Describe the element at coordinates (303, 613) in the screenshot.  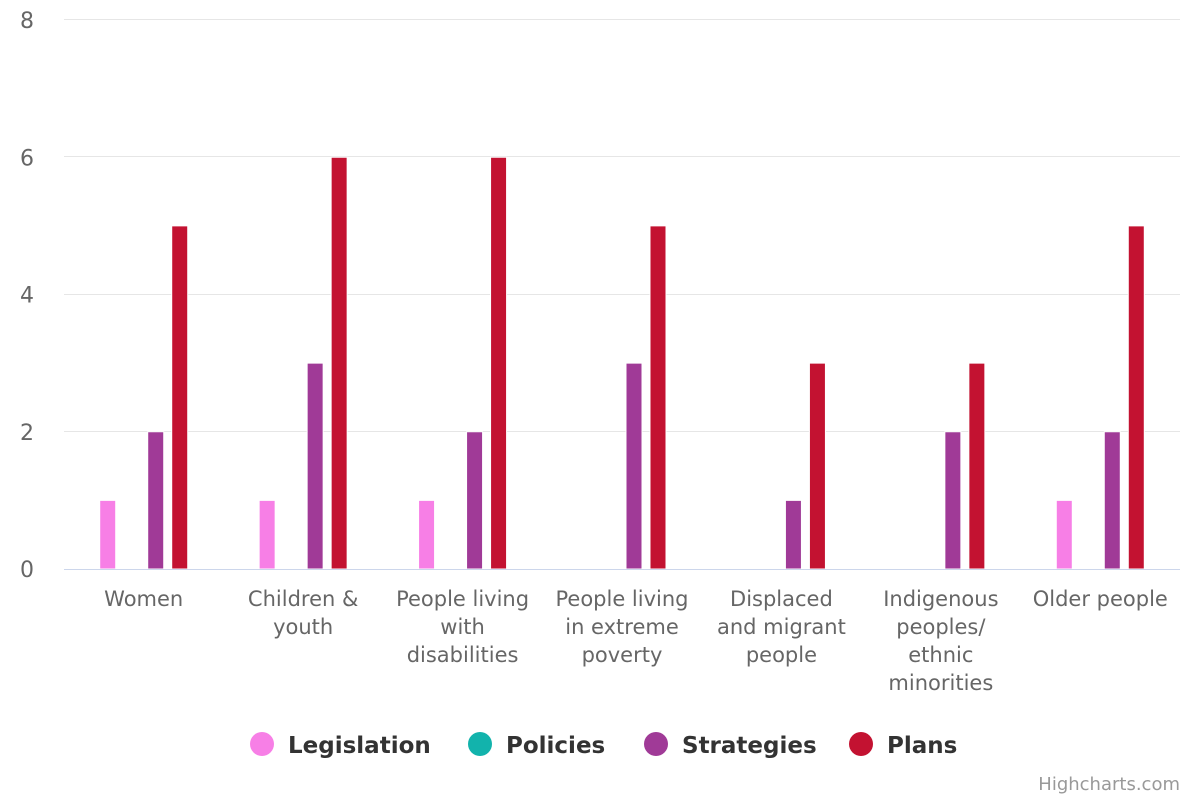
I see `x-category-label: Children & youth` at that location.